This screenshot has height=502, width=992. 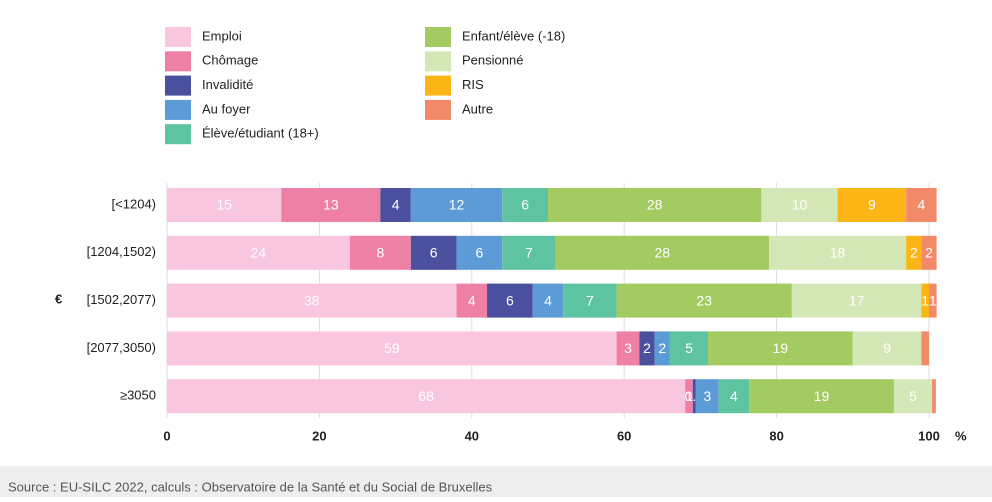 I want to click on y-tick-label: ≥3050, so click(x=138, y=395).